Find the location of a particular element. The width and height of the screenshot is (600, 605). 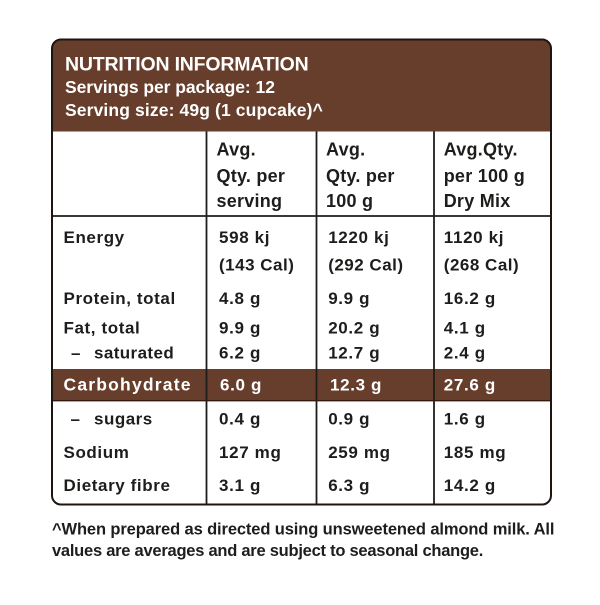

svg-text: serving is located at coordinates (250, 201).